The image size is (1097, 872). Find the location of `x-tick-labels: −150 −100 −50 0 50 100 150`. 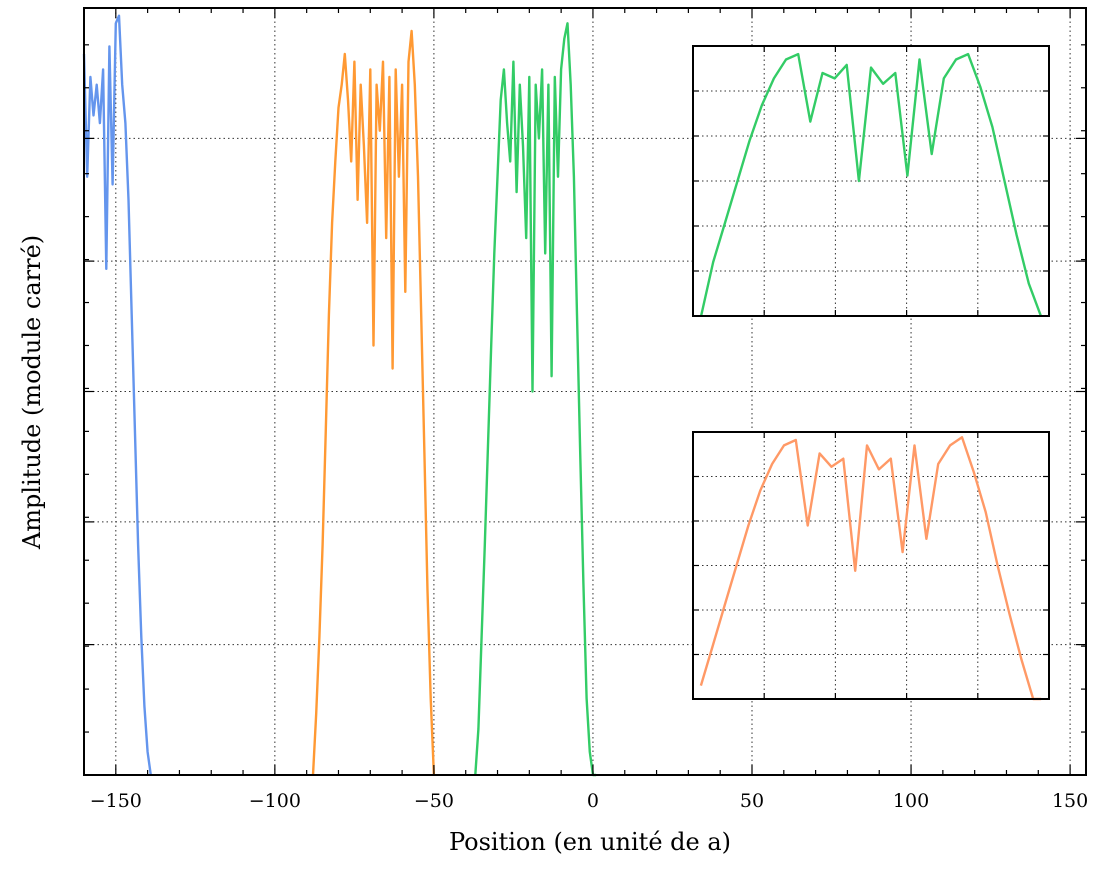

x-tick-labels: −150 −100 −50 0 50 100 150 is located at coordinates (589, 801).